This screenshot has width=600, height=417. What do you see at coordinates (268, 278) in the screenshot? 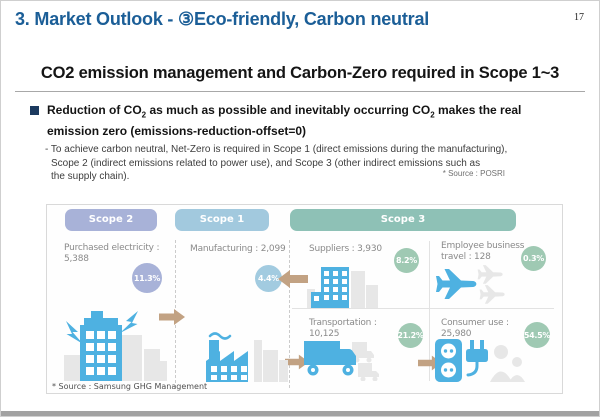
I see `manufacturing-badge: 4.4%` at bounding box center [268, 278].